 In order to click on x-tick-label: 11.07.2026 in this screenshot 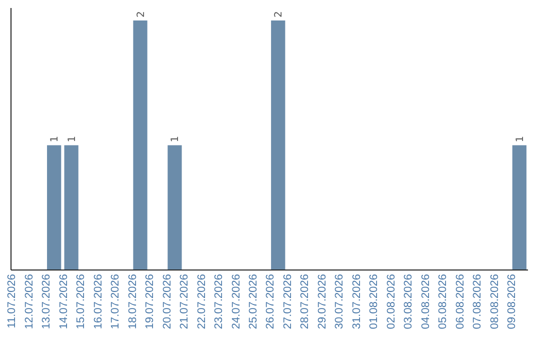, I will do `click(12, 301)`.